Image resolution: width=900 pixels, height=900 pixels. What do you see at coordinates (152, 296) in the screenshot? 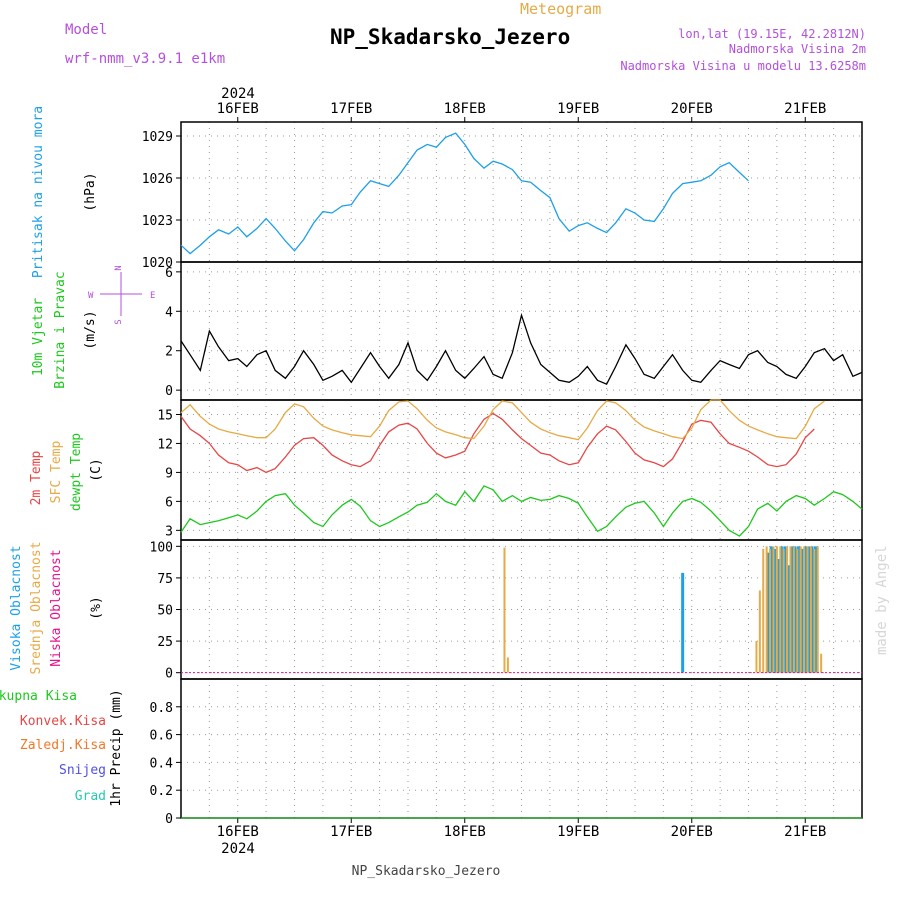
I see `compass-e: E` at bounding box center [152, 296].